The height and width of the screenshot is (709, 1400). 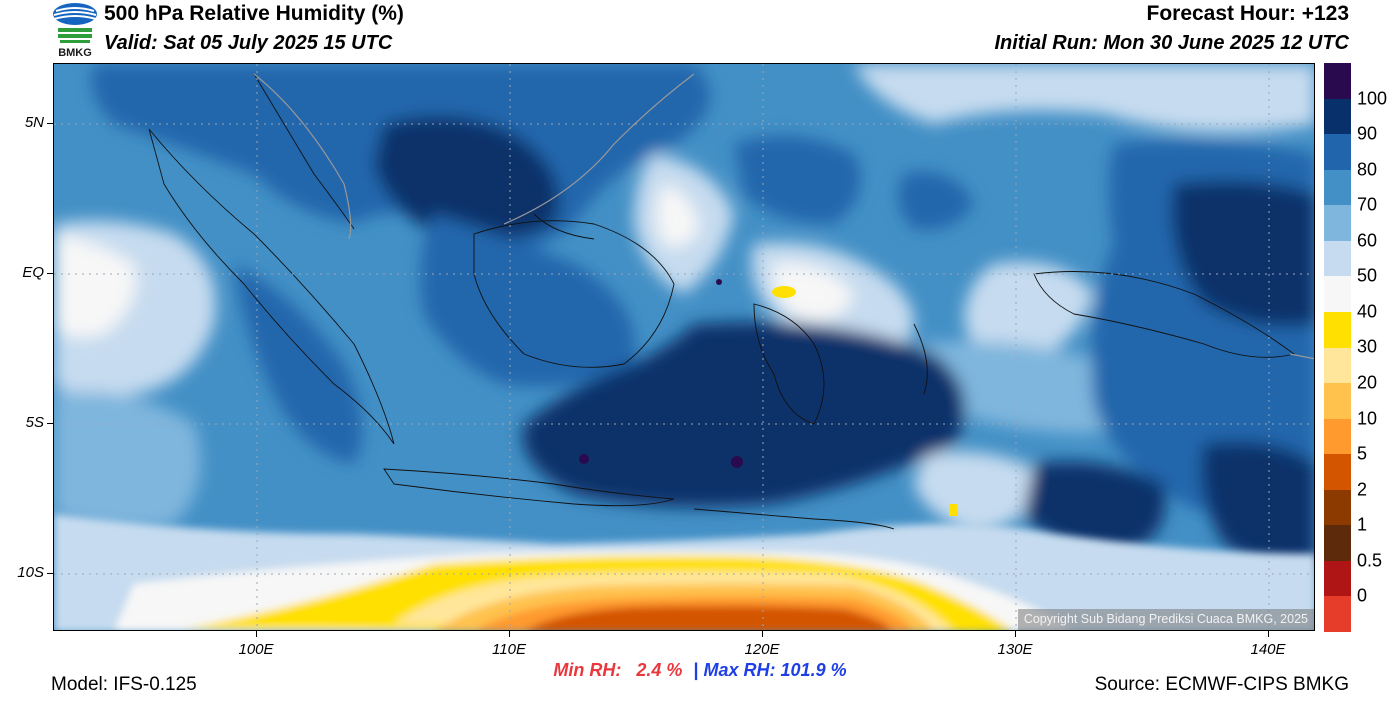 What do you see at coordinates (1372, 98) in the screenshot?
I see `colorbar-label: 100` at bounding box center [1372, 98].